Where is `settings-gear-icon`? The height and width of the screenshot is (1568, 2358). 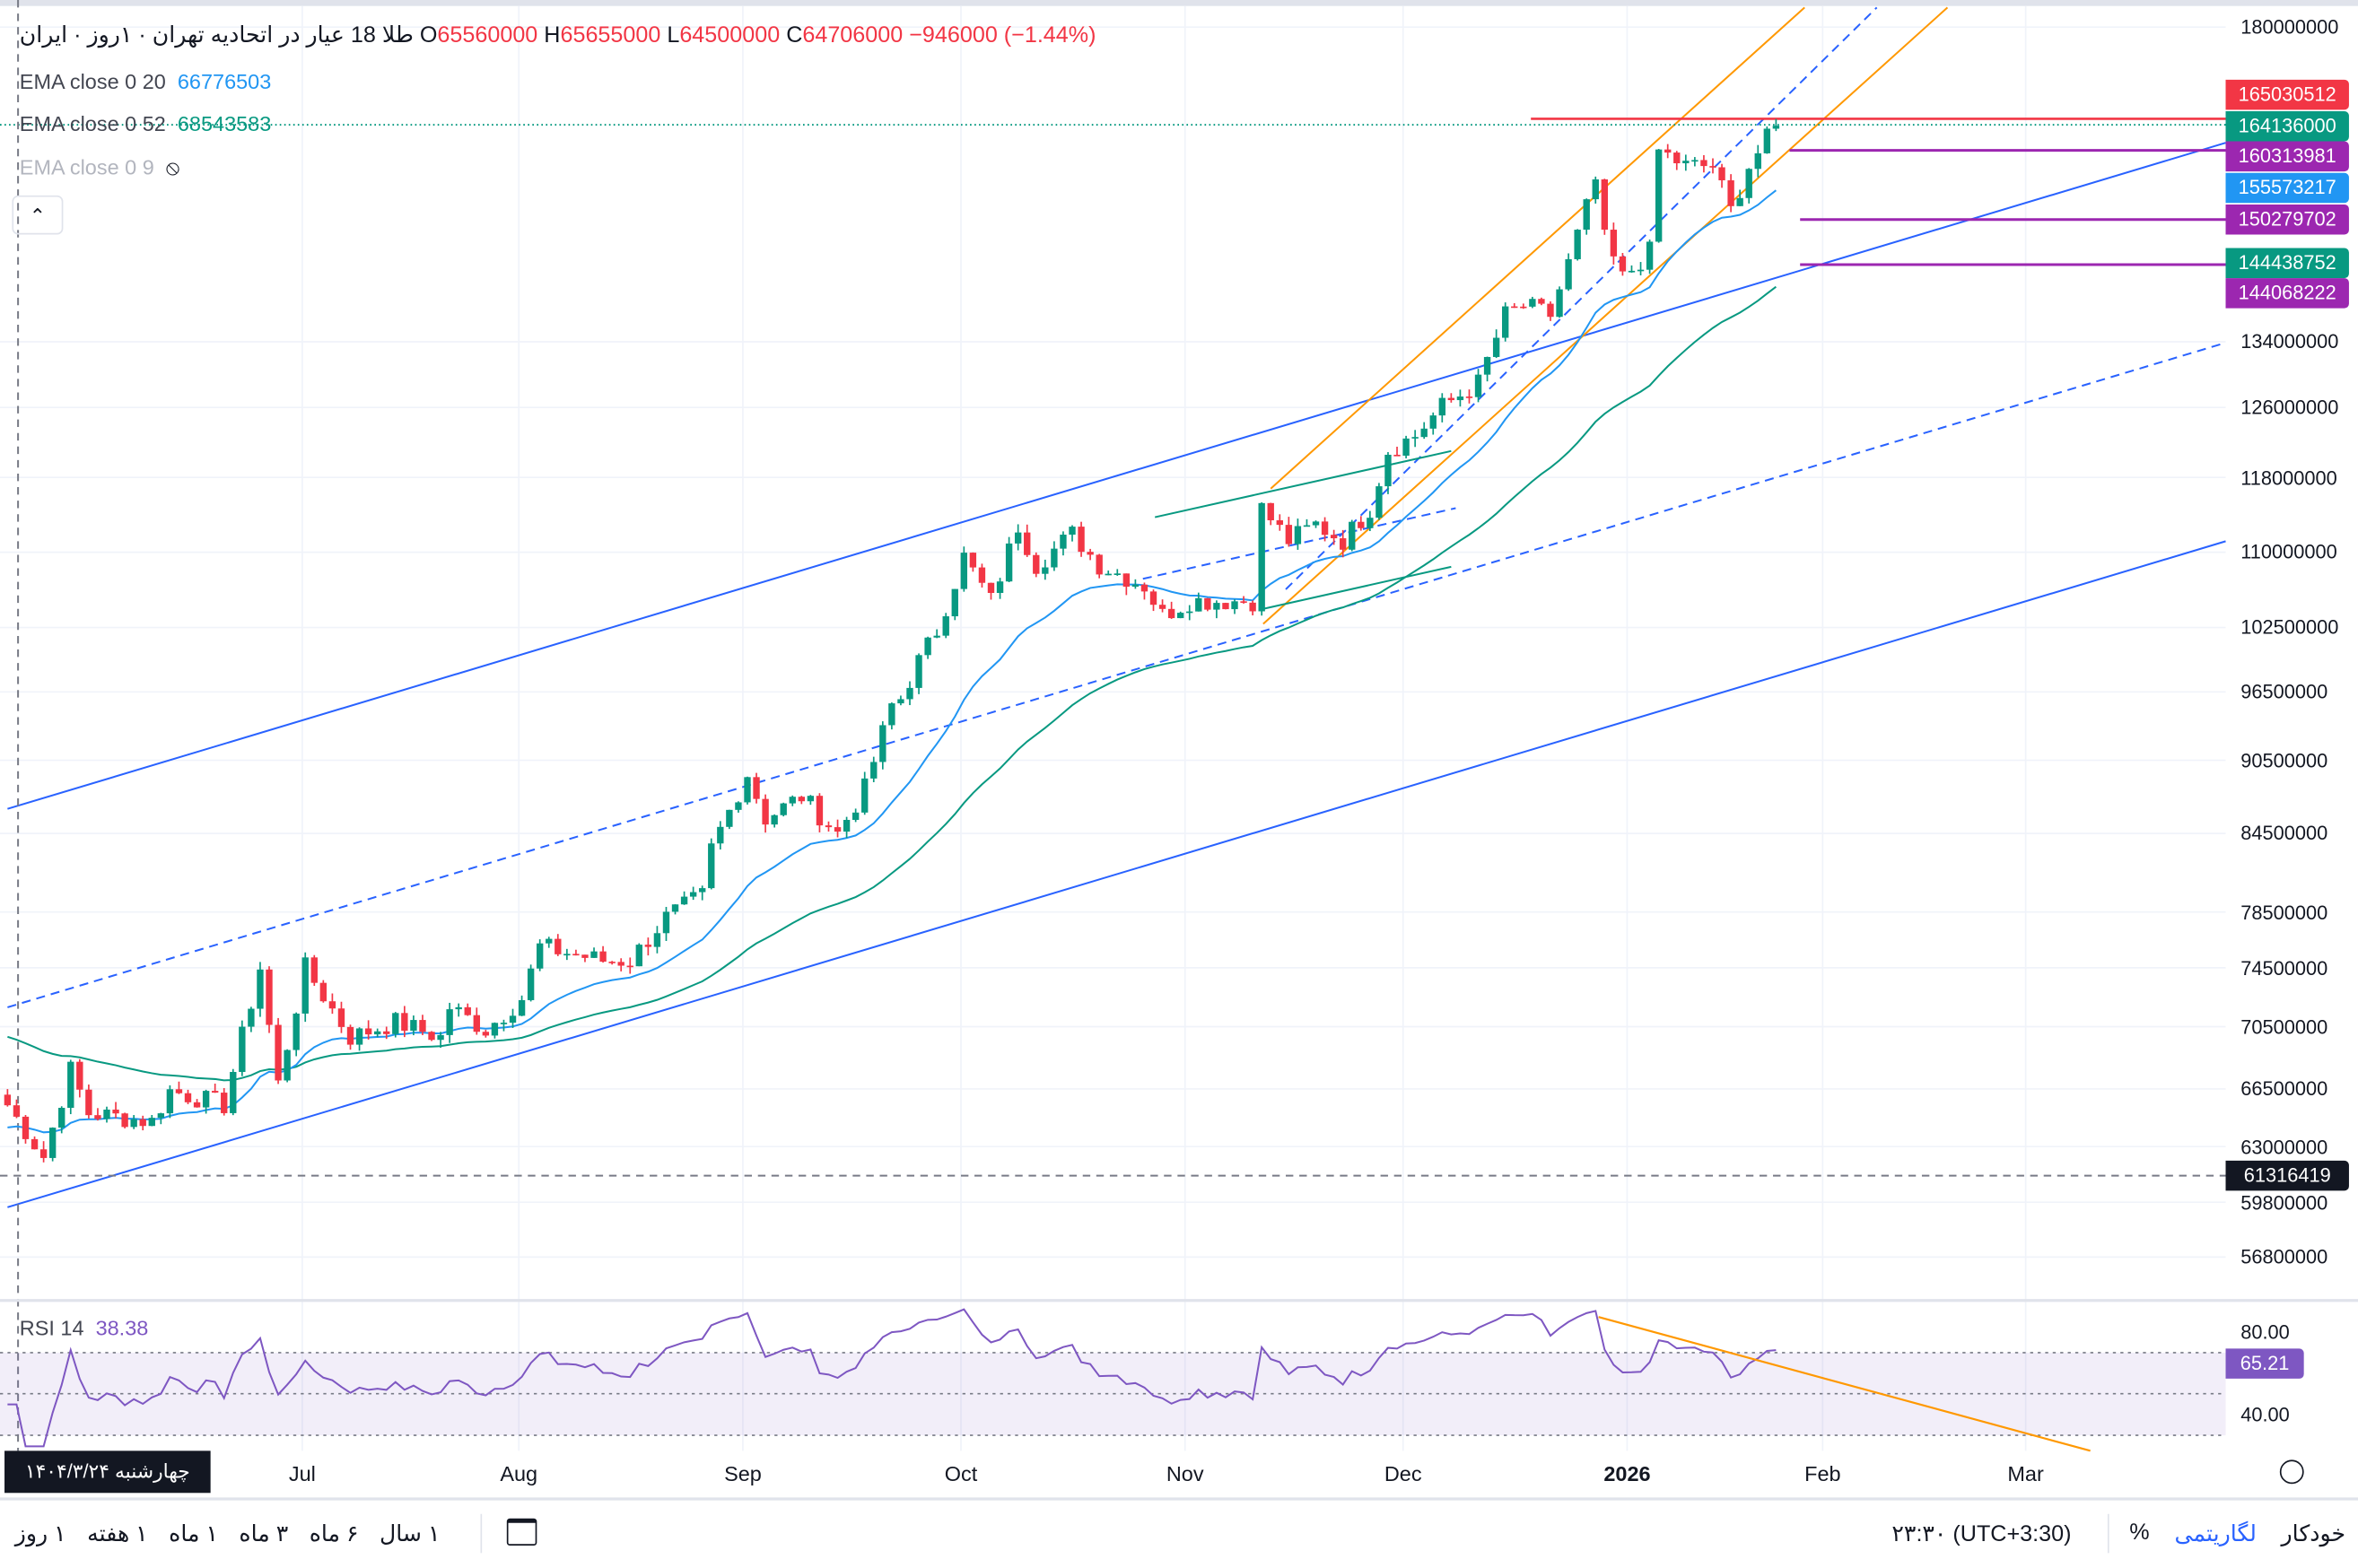 settings-gear-icon is located at coordinates (2291, 1472).